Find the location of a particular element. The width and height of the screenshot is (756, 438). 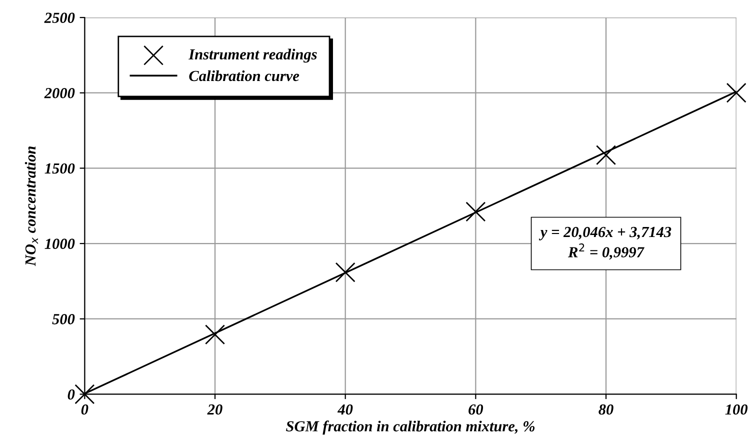

y-tick-label: 0 is located at coordinates (71, 394).